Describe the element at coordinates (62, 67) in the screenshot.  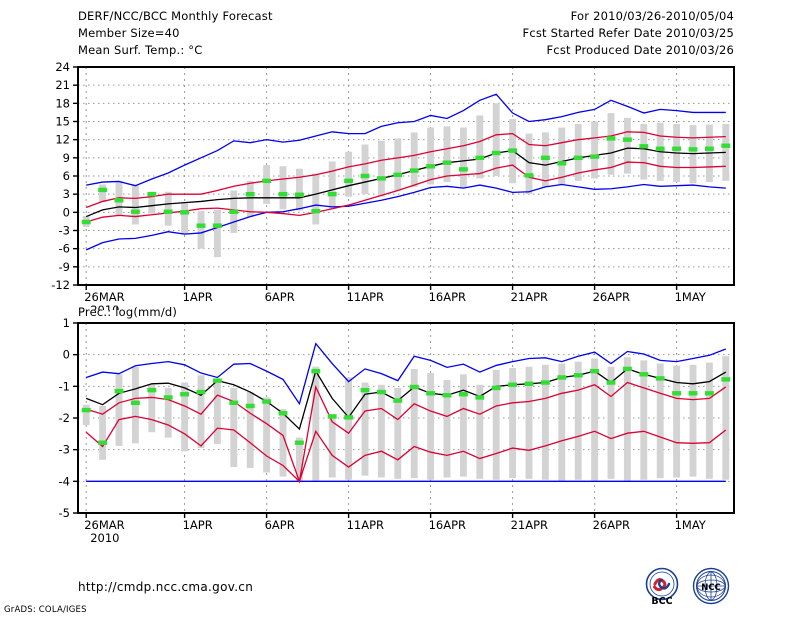
I see `y-axis-tick-label: 24` at that location.